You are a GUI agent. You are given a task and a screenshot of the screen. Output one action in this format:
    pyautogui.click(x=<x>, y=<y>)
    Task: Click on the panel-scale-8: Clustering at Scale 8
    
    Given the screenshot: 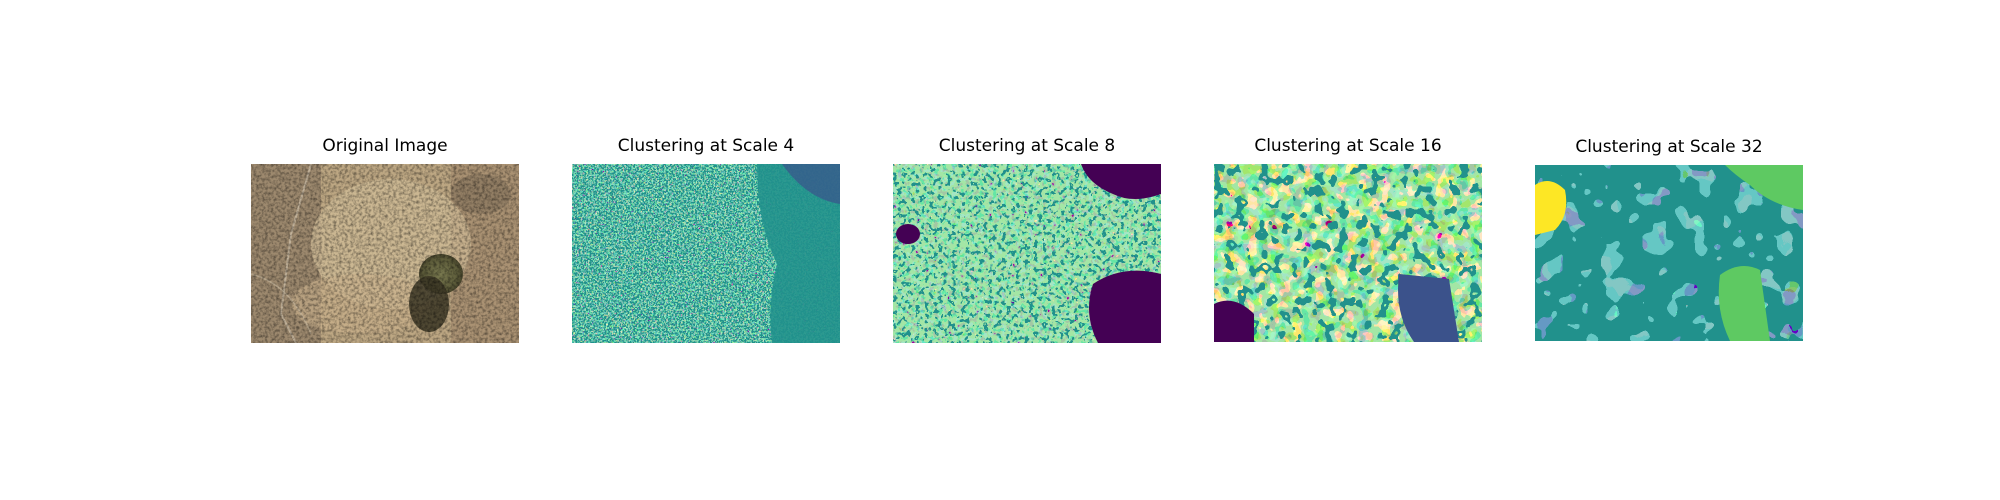 What is the action you would take?
    pyautogui.click(x=1027, y=239)
    